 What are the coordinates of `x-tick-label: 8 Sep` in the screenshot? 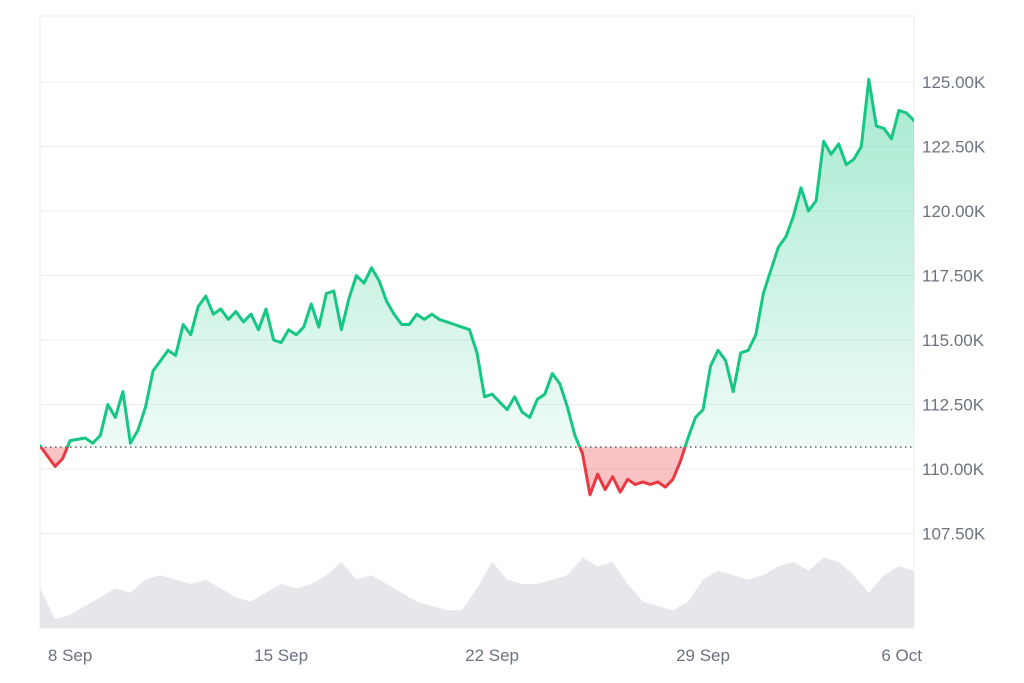 It's located at (70, 655).